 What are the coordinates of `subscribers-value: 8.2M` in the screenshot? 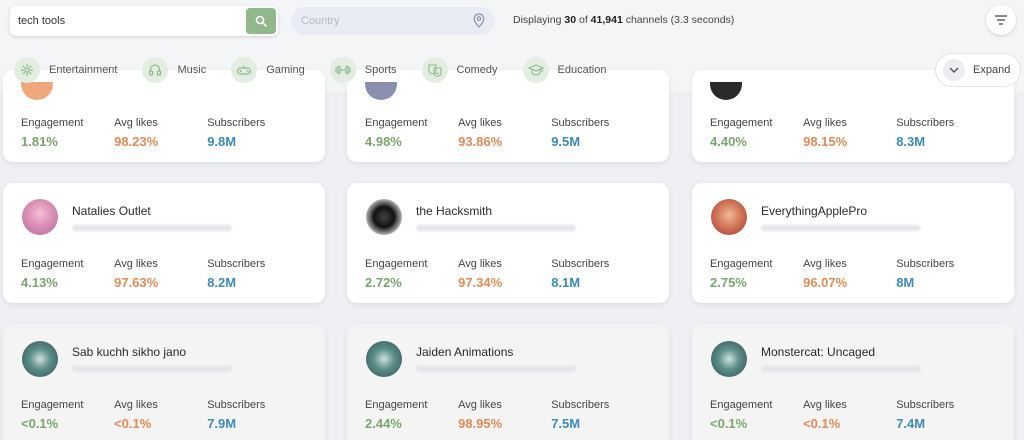 It's located at (222, 282).